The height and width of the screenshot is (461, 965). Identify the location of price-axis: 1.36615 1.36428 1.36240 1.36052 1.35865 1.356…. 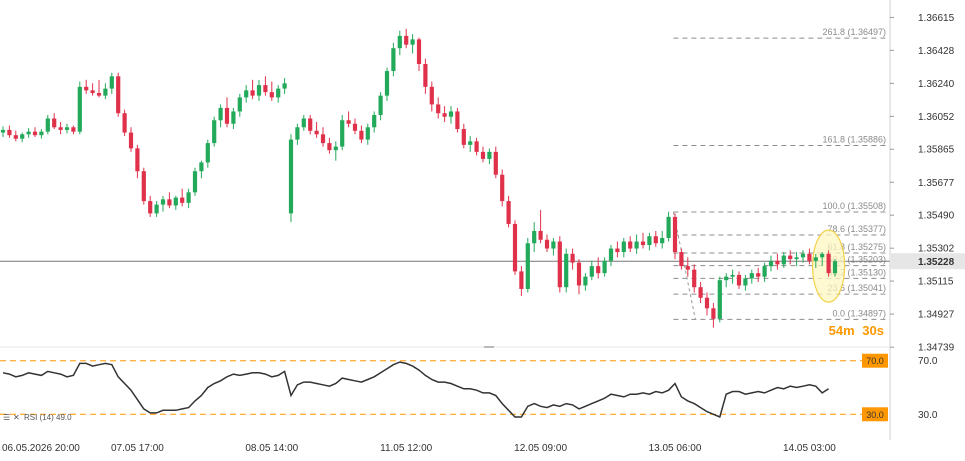
(922, 220).